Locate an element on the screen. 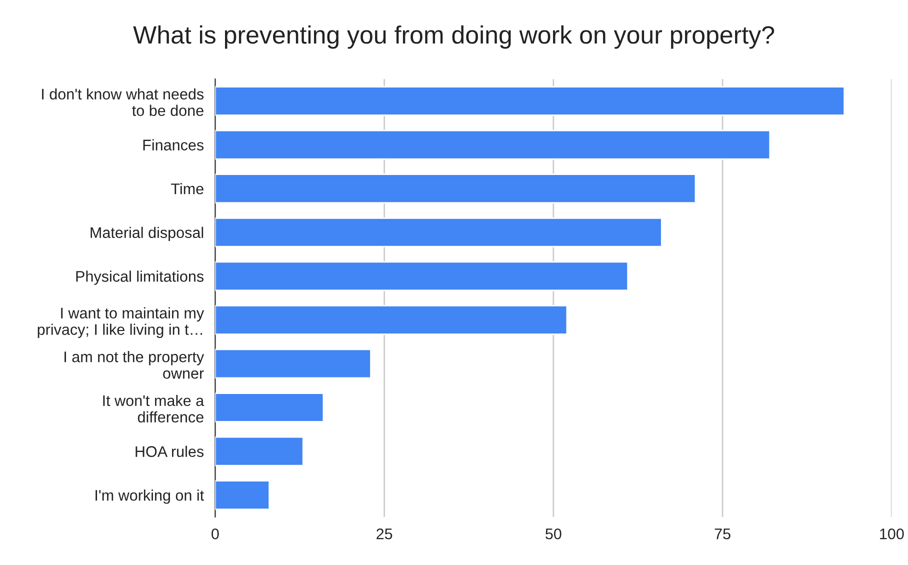 Image resolution: width=908 pixels, height=565 pixels. x-tick-label: 50 is located at coordinates (554, 534).